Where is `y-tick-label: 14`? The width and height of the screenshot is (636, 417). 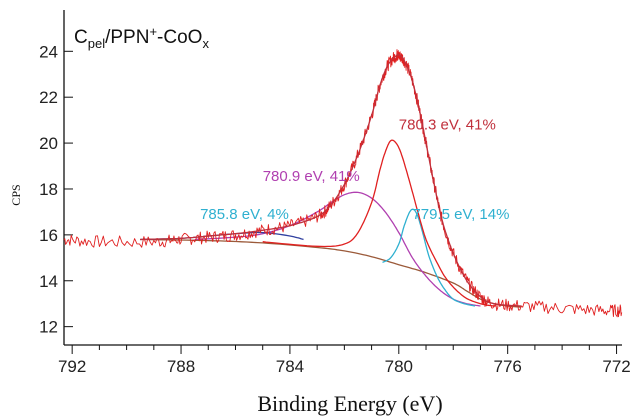 y-tick-label: 14 is located at coordinates (48, 281).